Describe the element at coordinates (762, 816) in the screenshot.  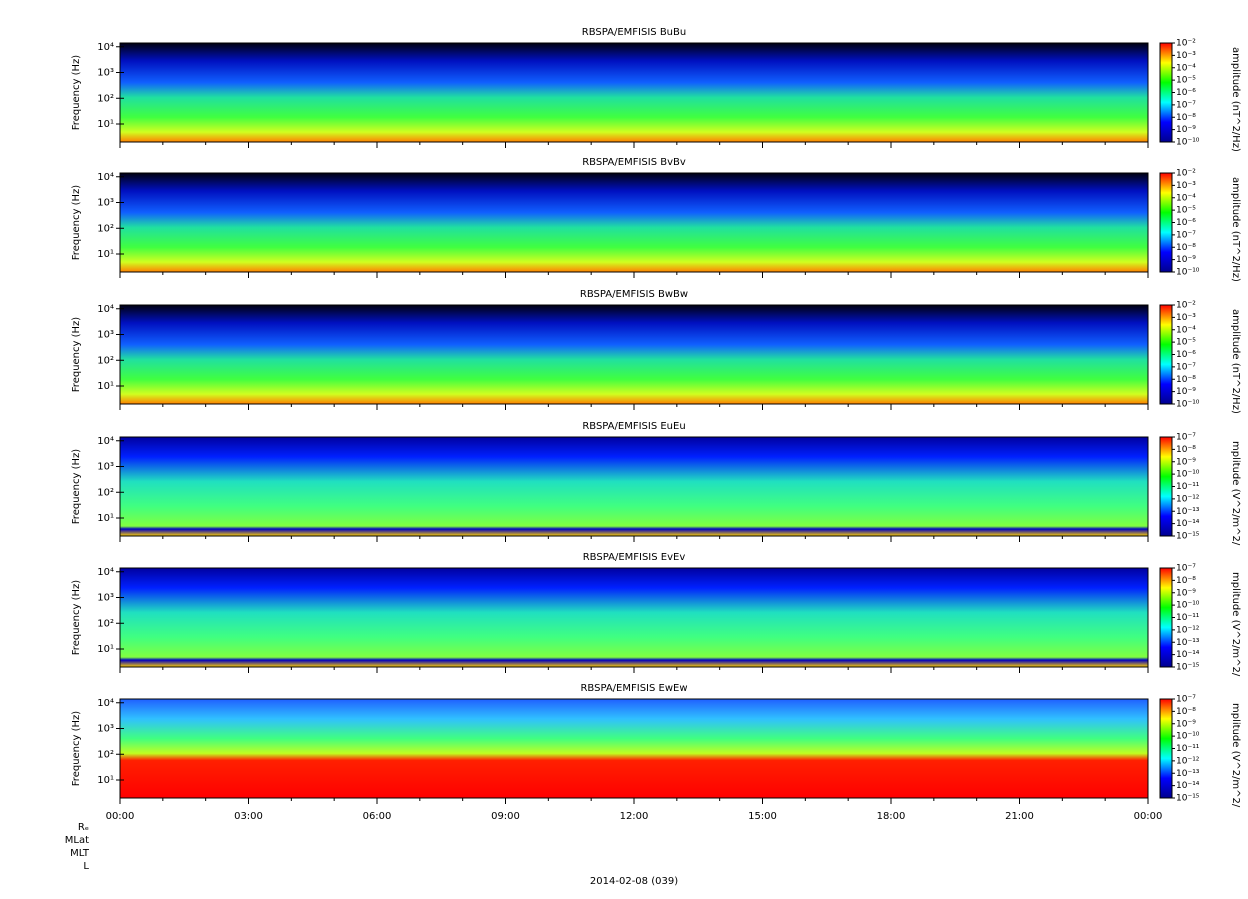
I see `x-tick-label: 15:00` at that location.